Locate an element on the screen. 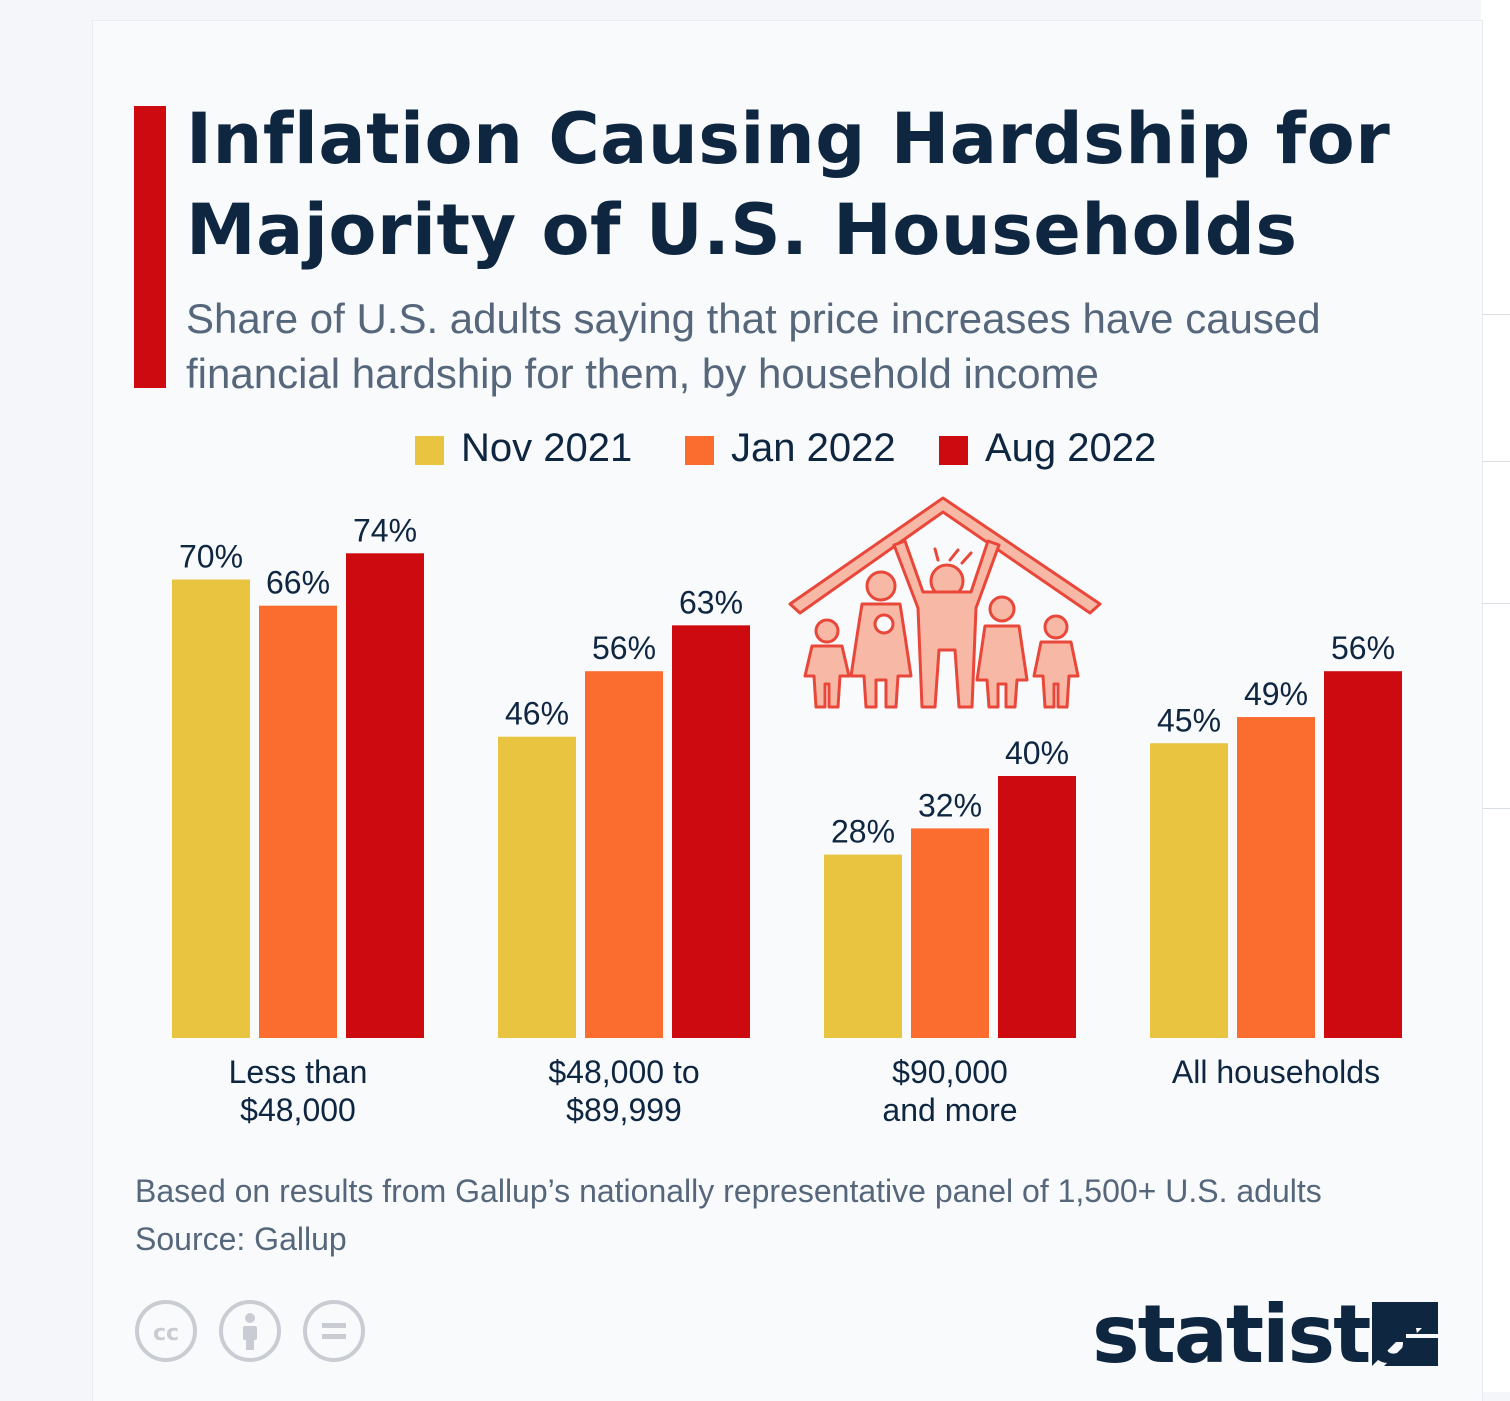 The height and width of the screenshot is (1401, 1510). bar-value-label: 70% is located at coordinates (211, 557).